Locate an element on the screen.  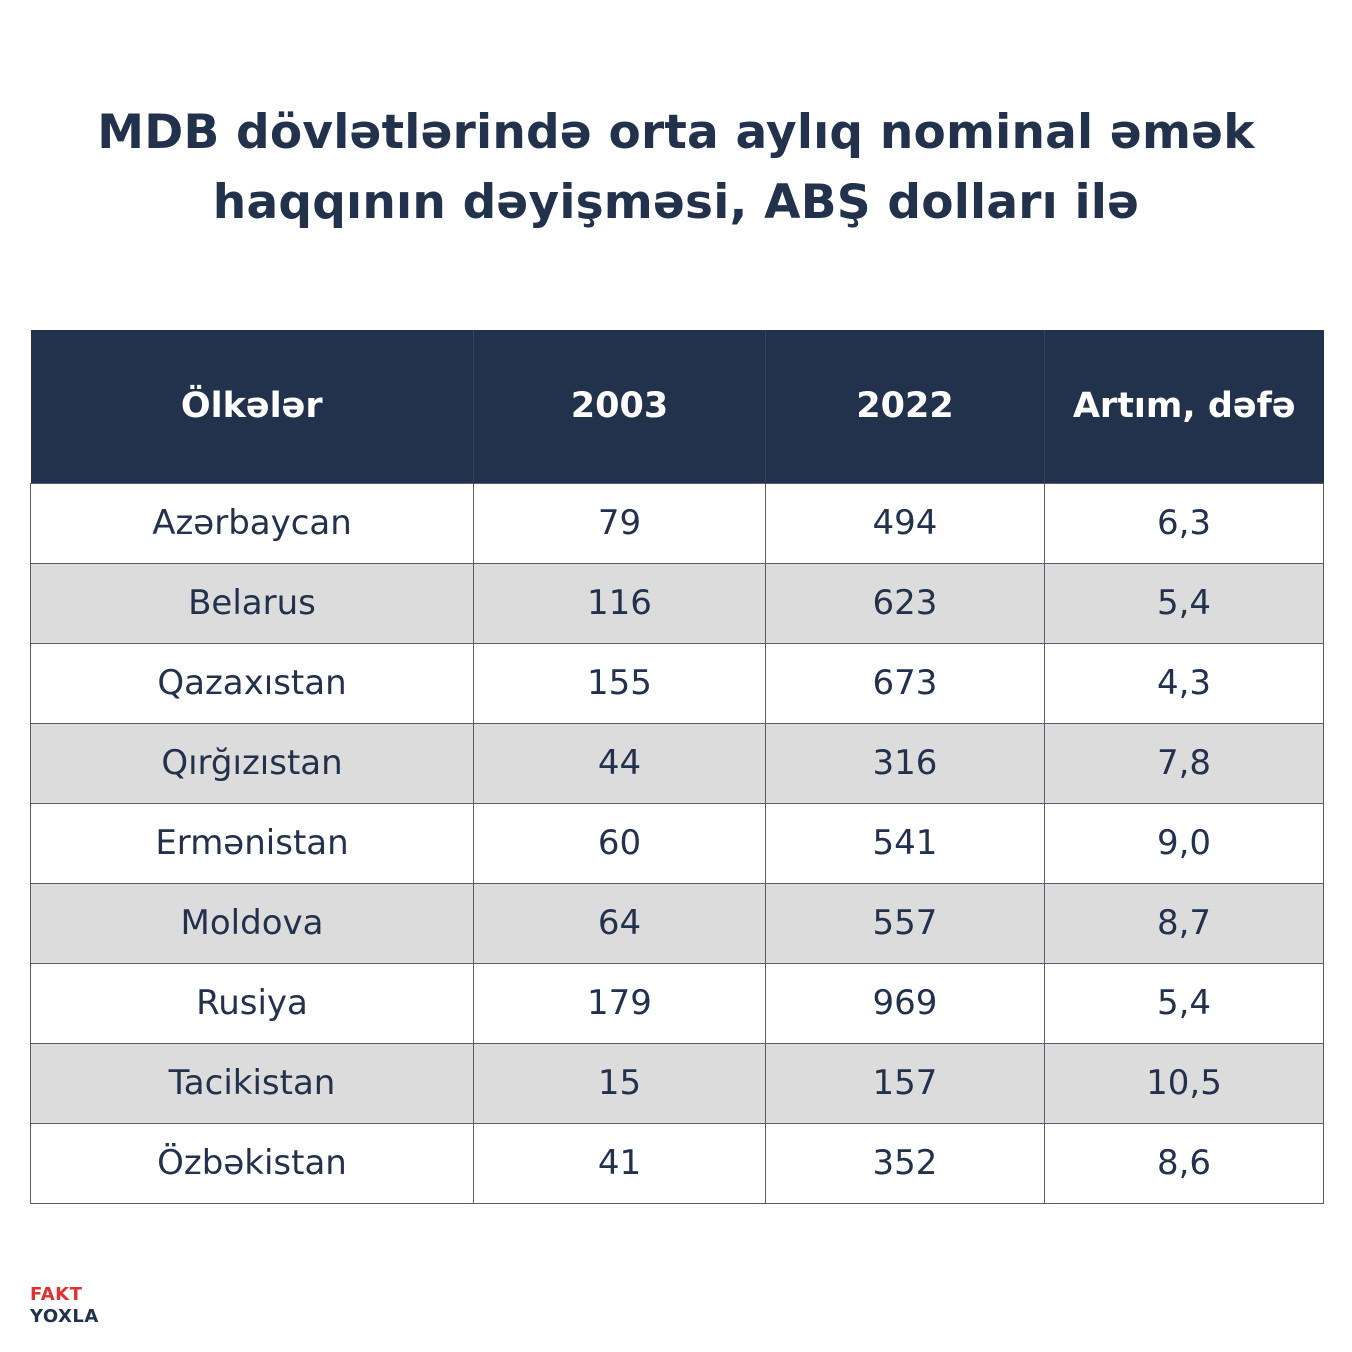
table-row: Moldova 64 557 8,7 is located at coordinates (677, 923).